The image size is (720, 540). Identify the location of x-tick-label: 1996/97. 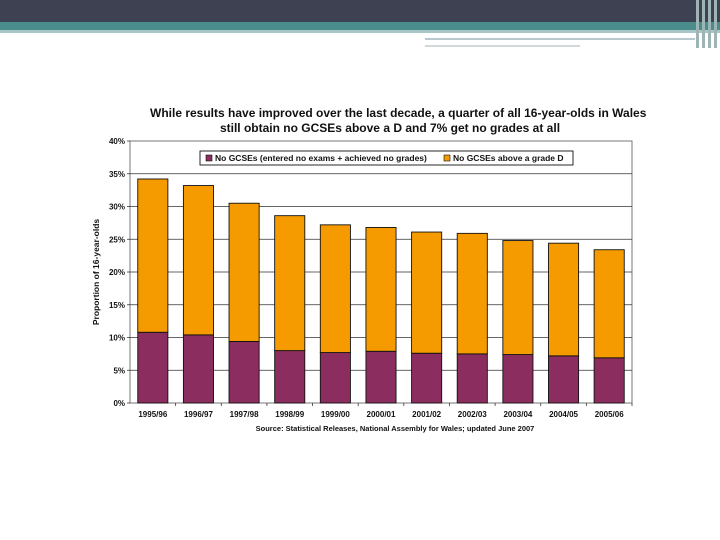
(198, 414).